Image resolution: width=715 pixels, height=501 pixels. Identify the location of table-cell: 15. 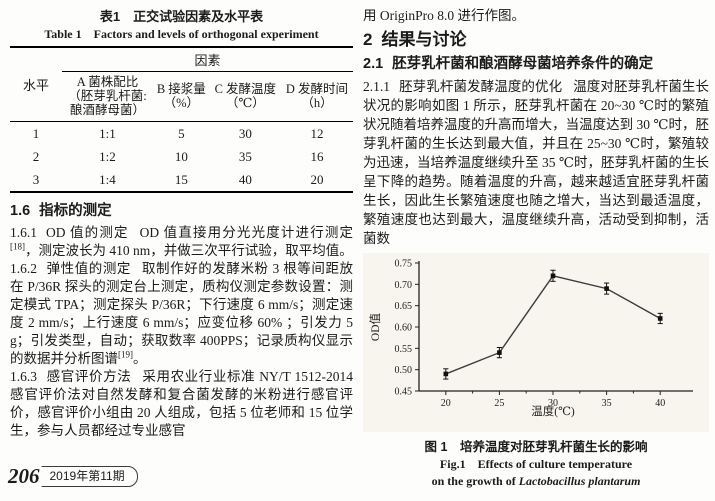
(181, 179).